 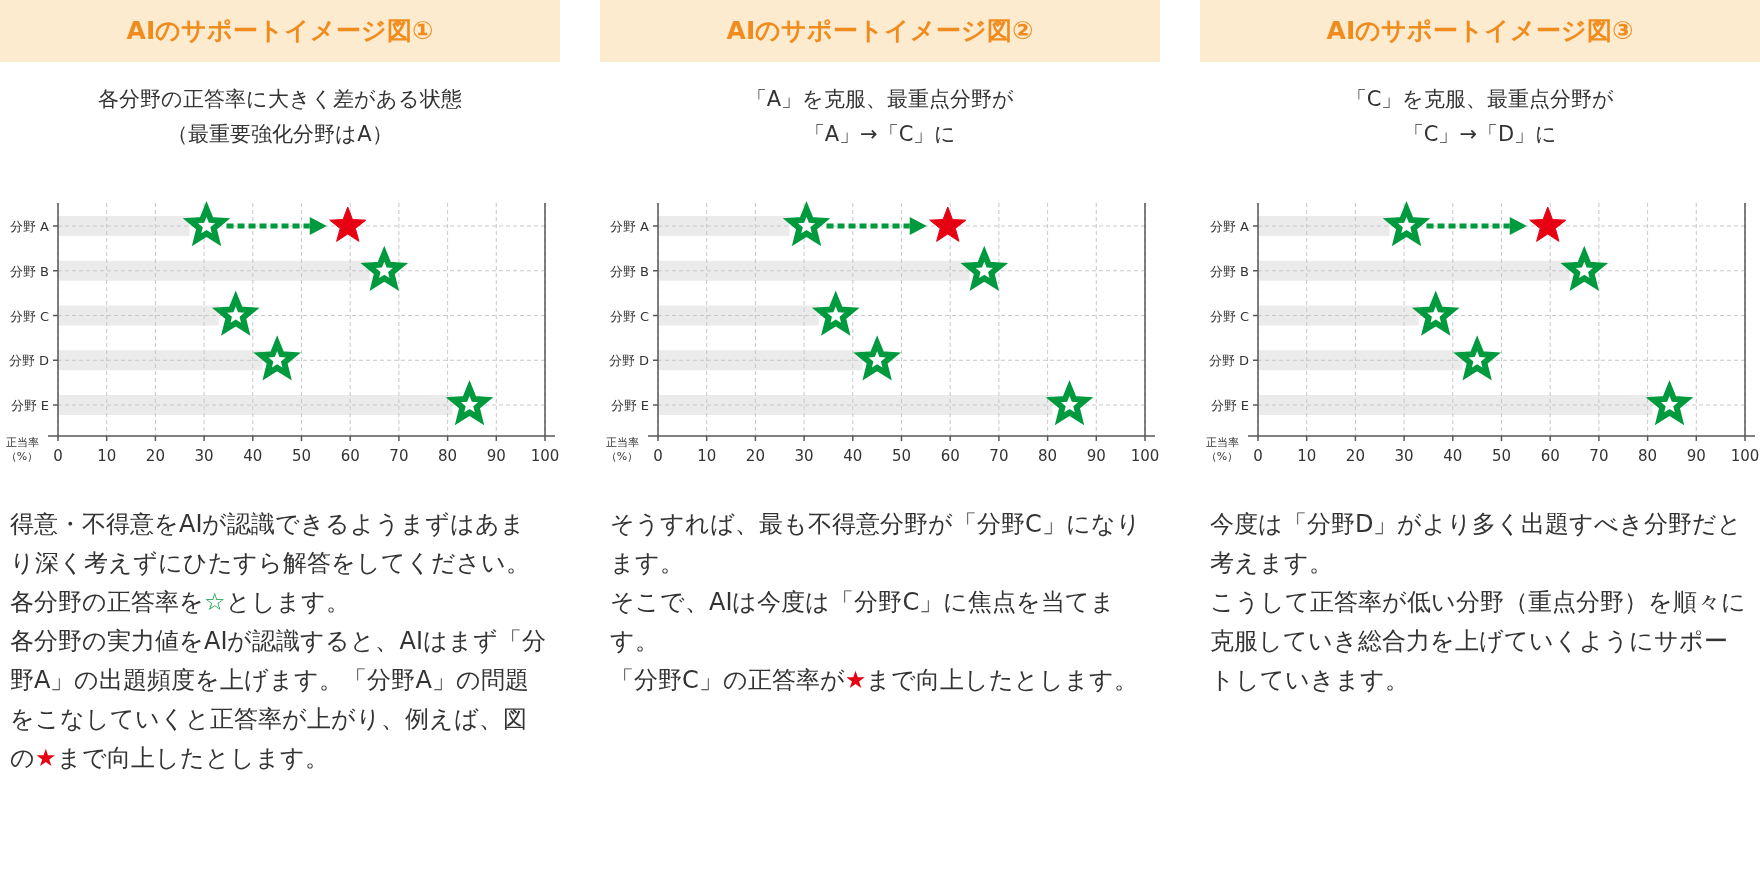 What do you see at coordinates (876, 544) in the screenshot?
I see `text: そうすれば、最も不得意分野が「分野C」になります。` at bounding box center [876, 544].